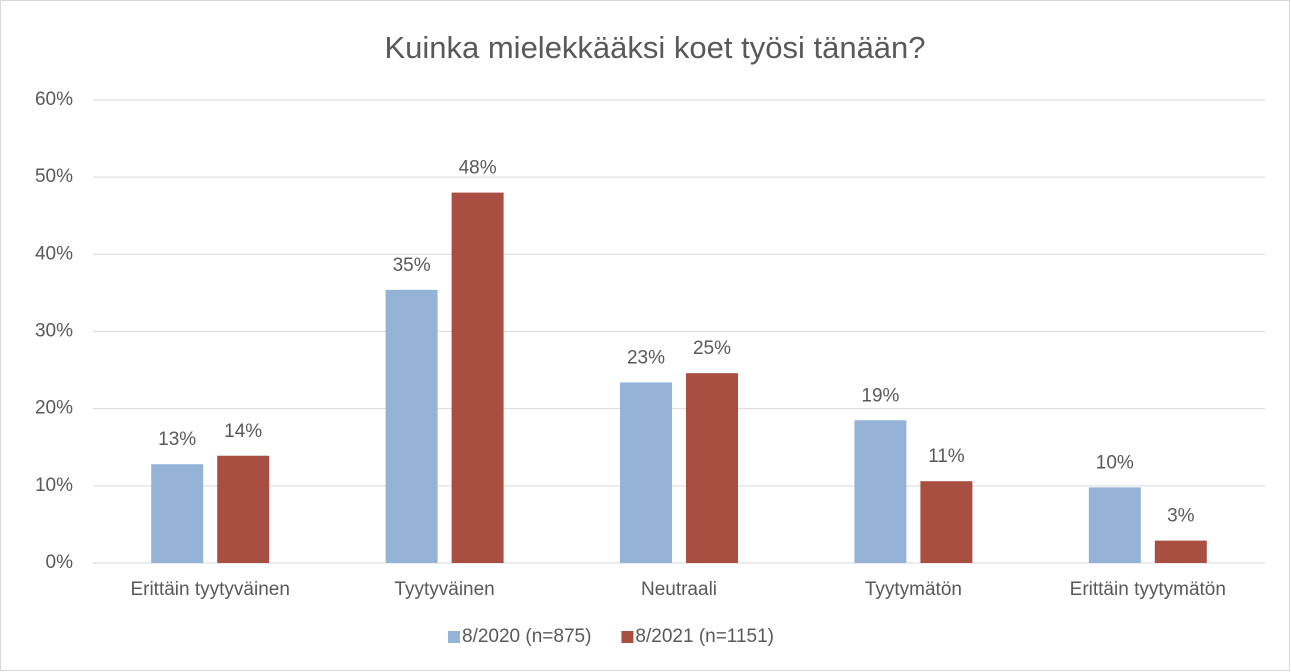 The width and height of the screenshot is (1291, 672). I want to click on data-label: 35%, so click(412, 265).